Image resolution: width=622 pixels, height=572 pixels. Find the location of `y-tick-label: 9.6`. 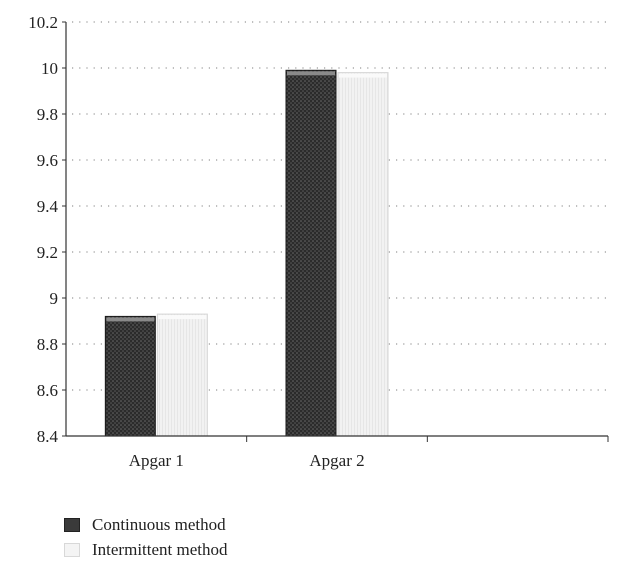

y-tick-label: 9.6 is located at coordinates (47, 160).